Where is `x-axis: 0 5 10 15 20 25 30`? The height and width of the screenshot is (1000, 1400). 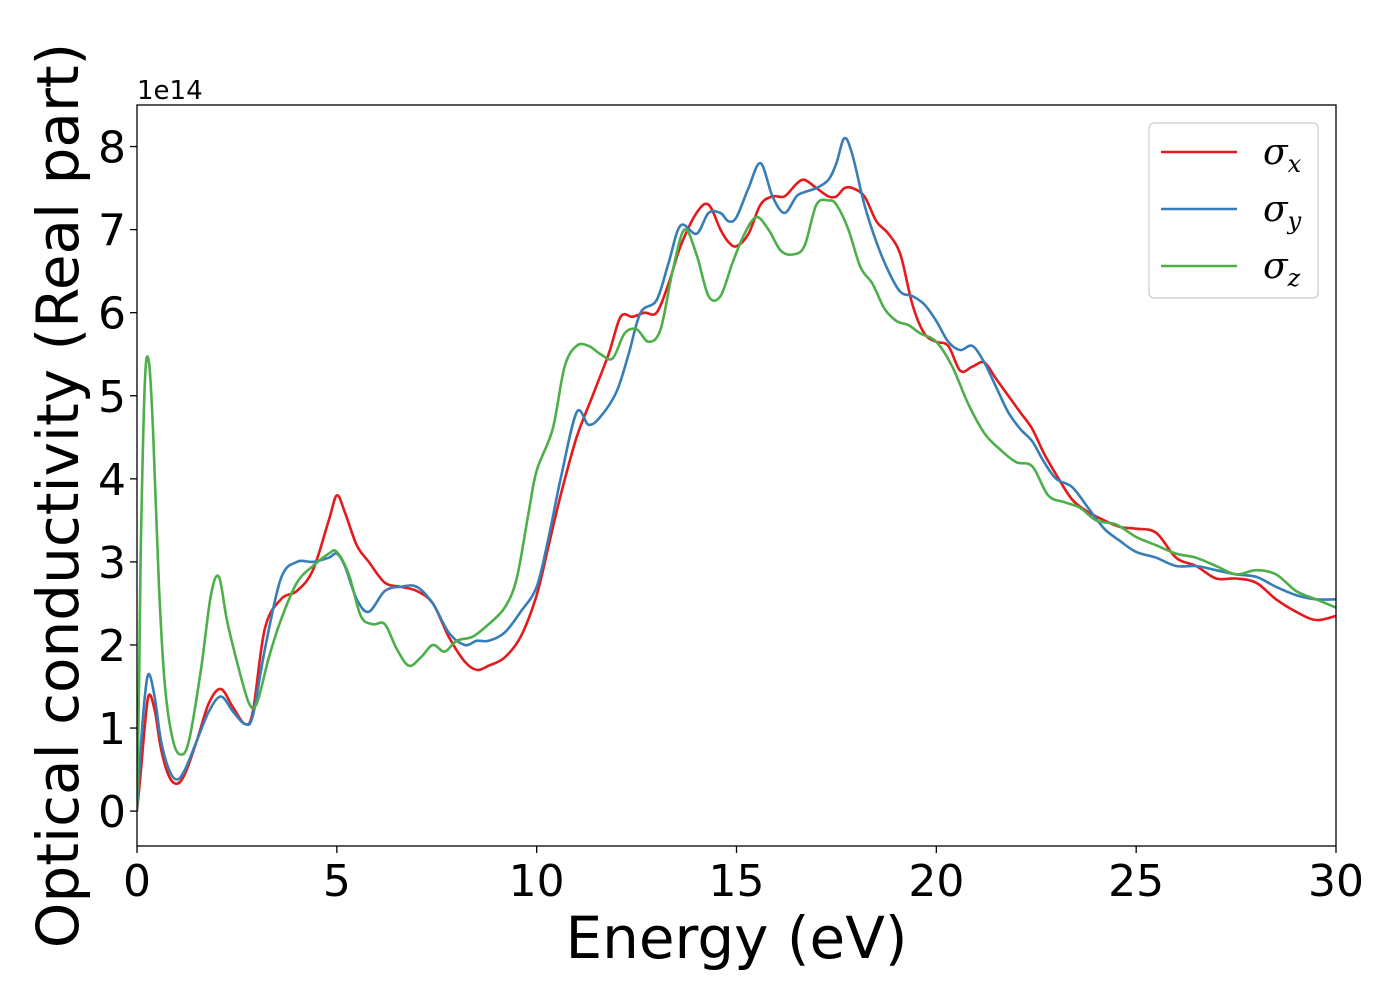 x-axis: 0 5 10 15 20 25 30 is located at coordinates (743, 876).